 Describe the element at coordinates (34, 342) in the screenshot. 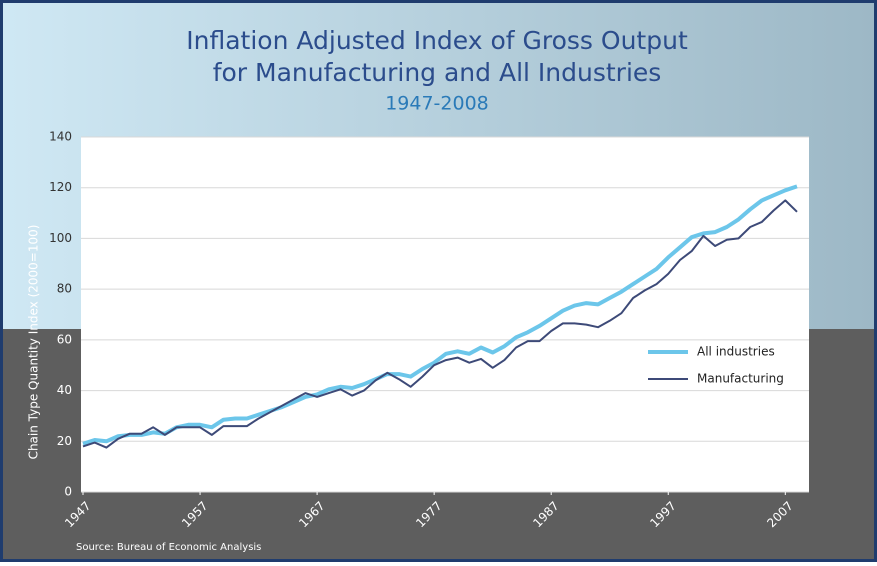

I see `y-axis-label: Chain Type Quantity Index (2000=100)` at that location.